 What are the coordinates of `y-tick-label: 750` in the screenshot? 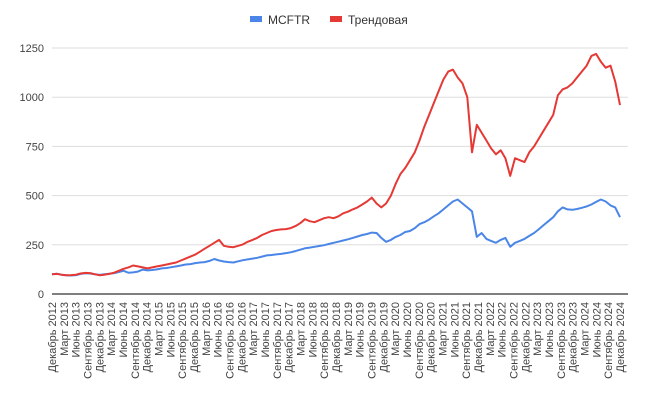 It's located at (35, 147).